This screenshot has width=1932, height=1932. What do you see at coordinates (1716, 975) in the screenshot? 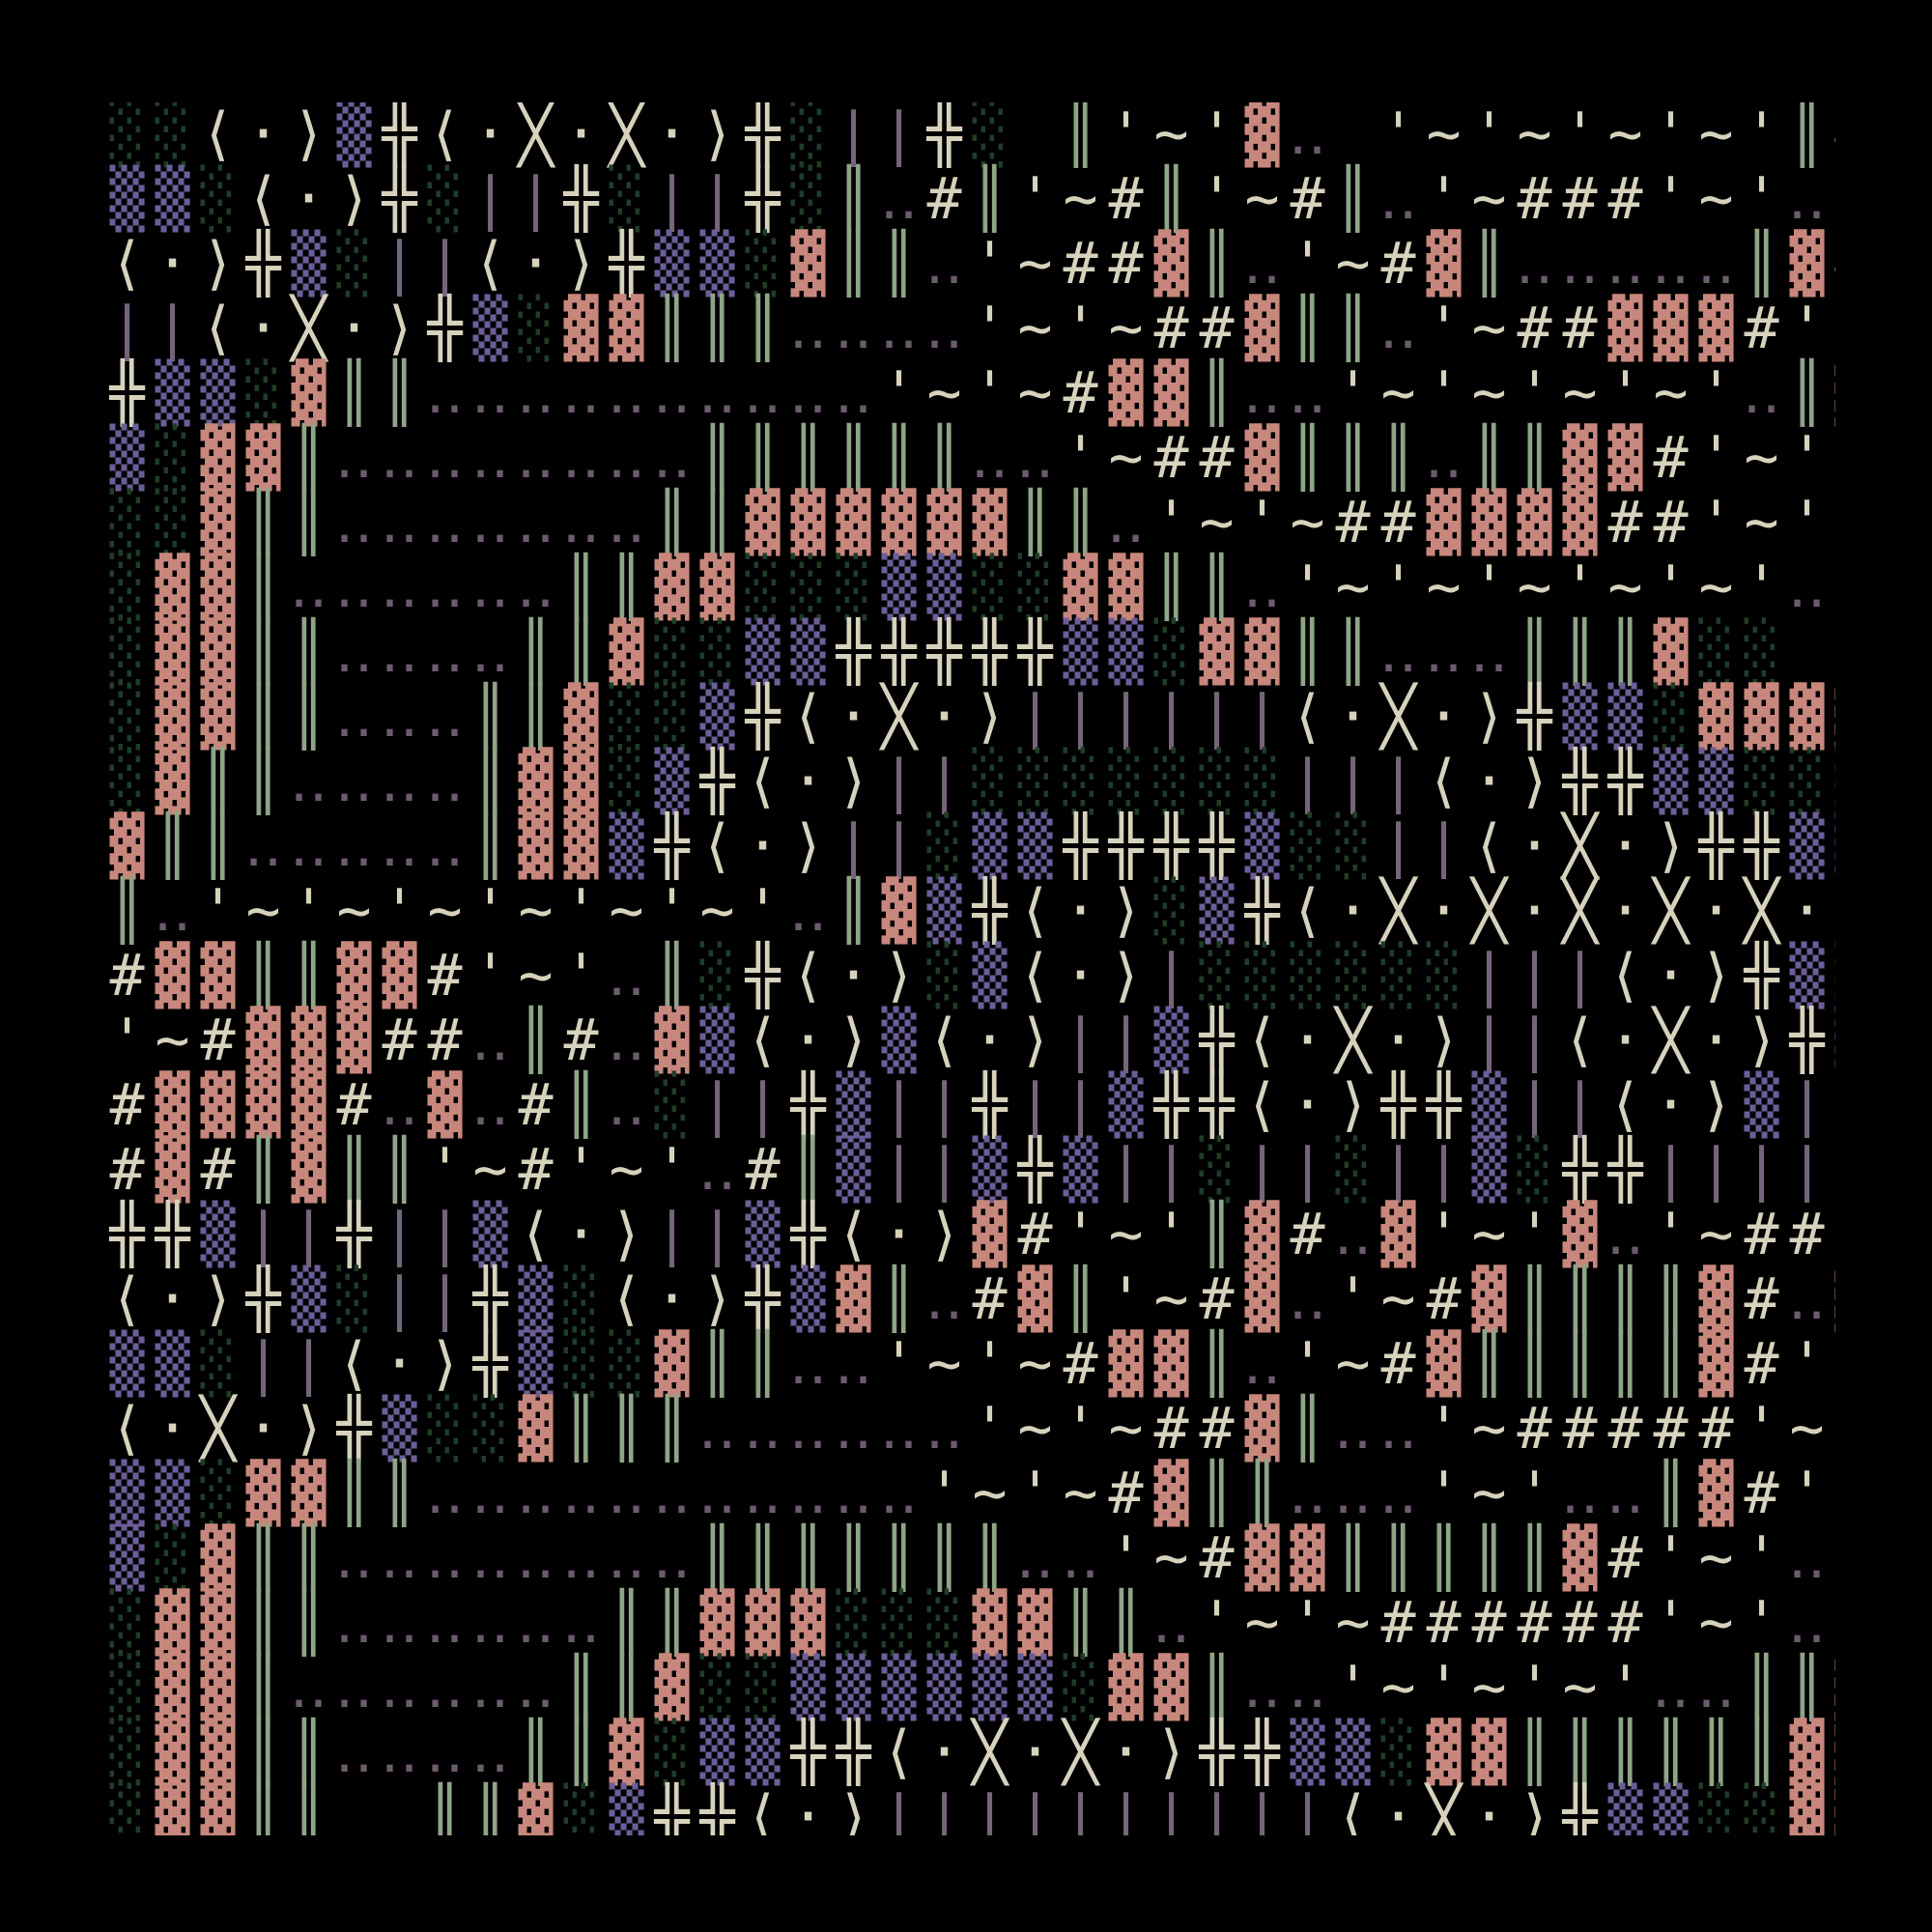
I see `glyph: ⟩` at bounding box center [1716, 975].